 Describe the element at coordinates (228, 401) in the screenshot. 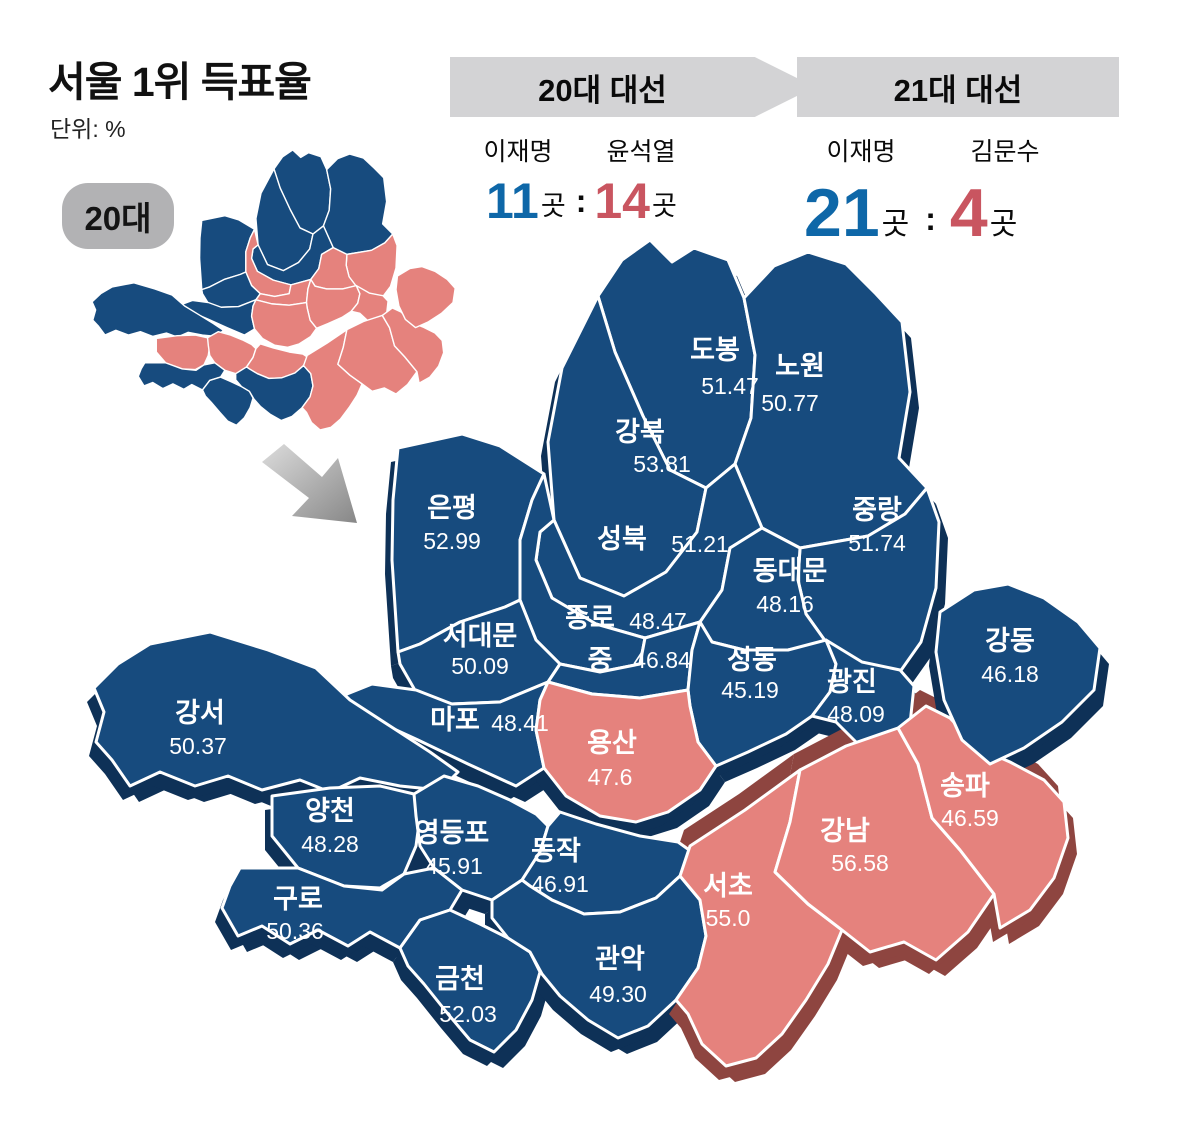

I see `inset-district-geumcheon` at that location.